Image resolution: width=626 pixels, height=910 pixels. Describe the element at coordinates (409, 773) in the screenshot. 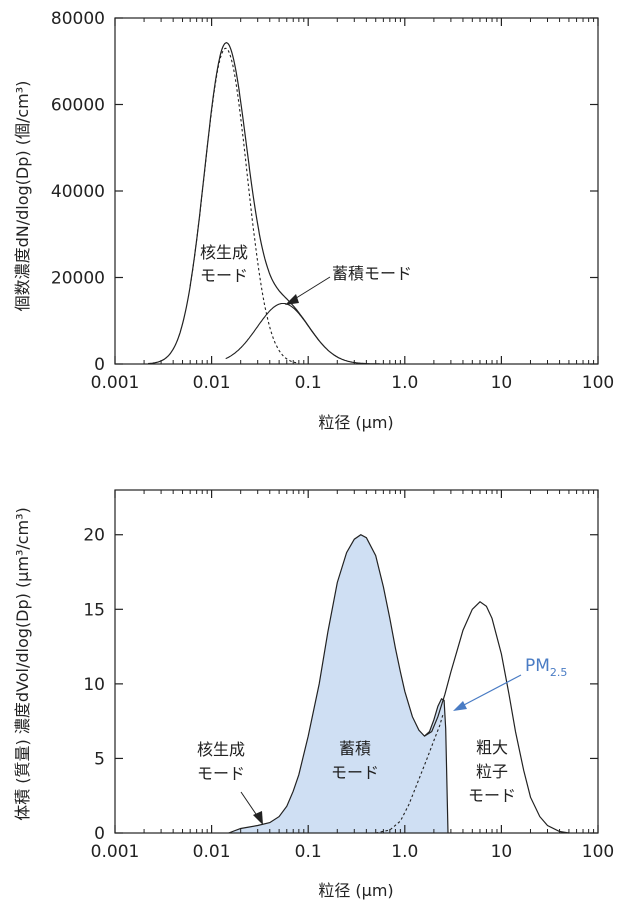

I see `bottom-coarse-dotted` at that location.